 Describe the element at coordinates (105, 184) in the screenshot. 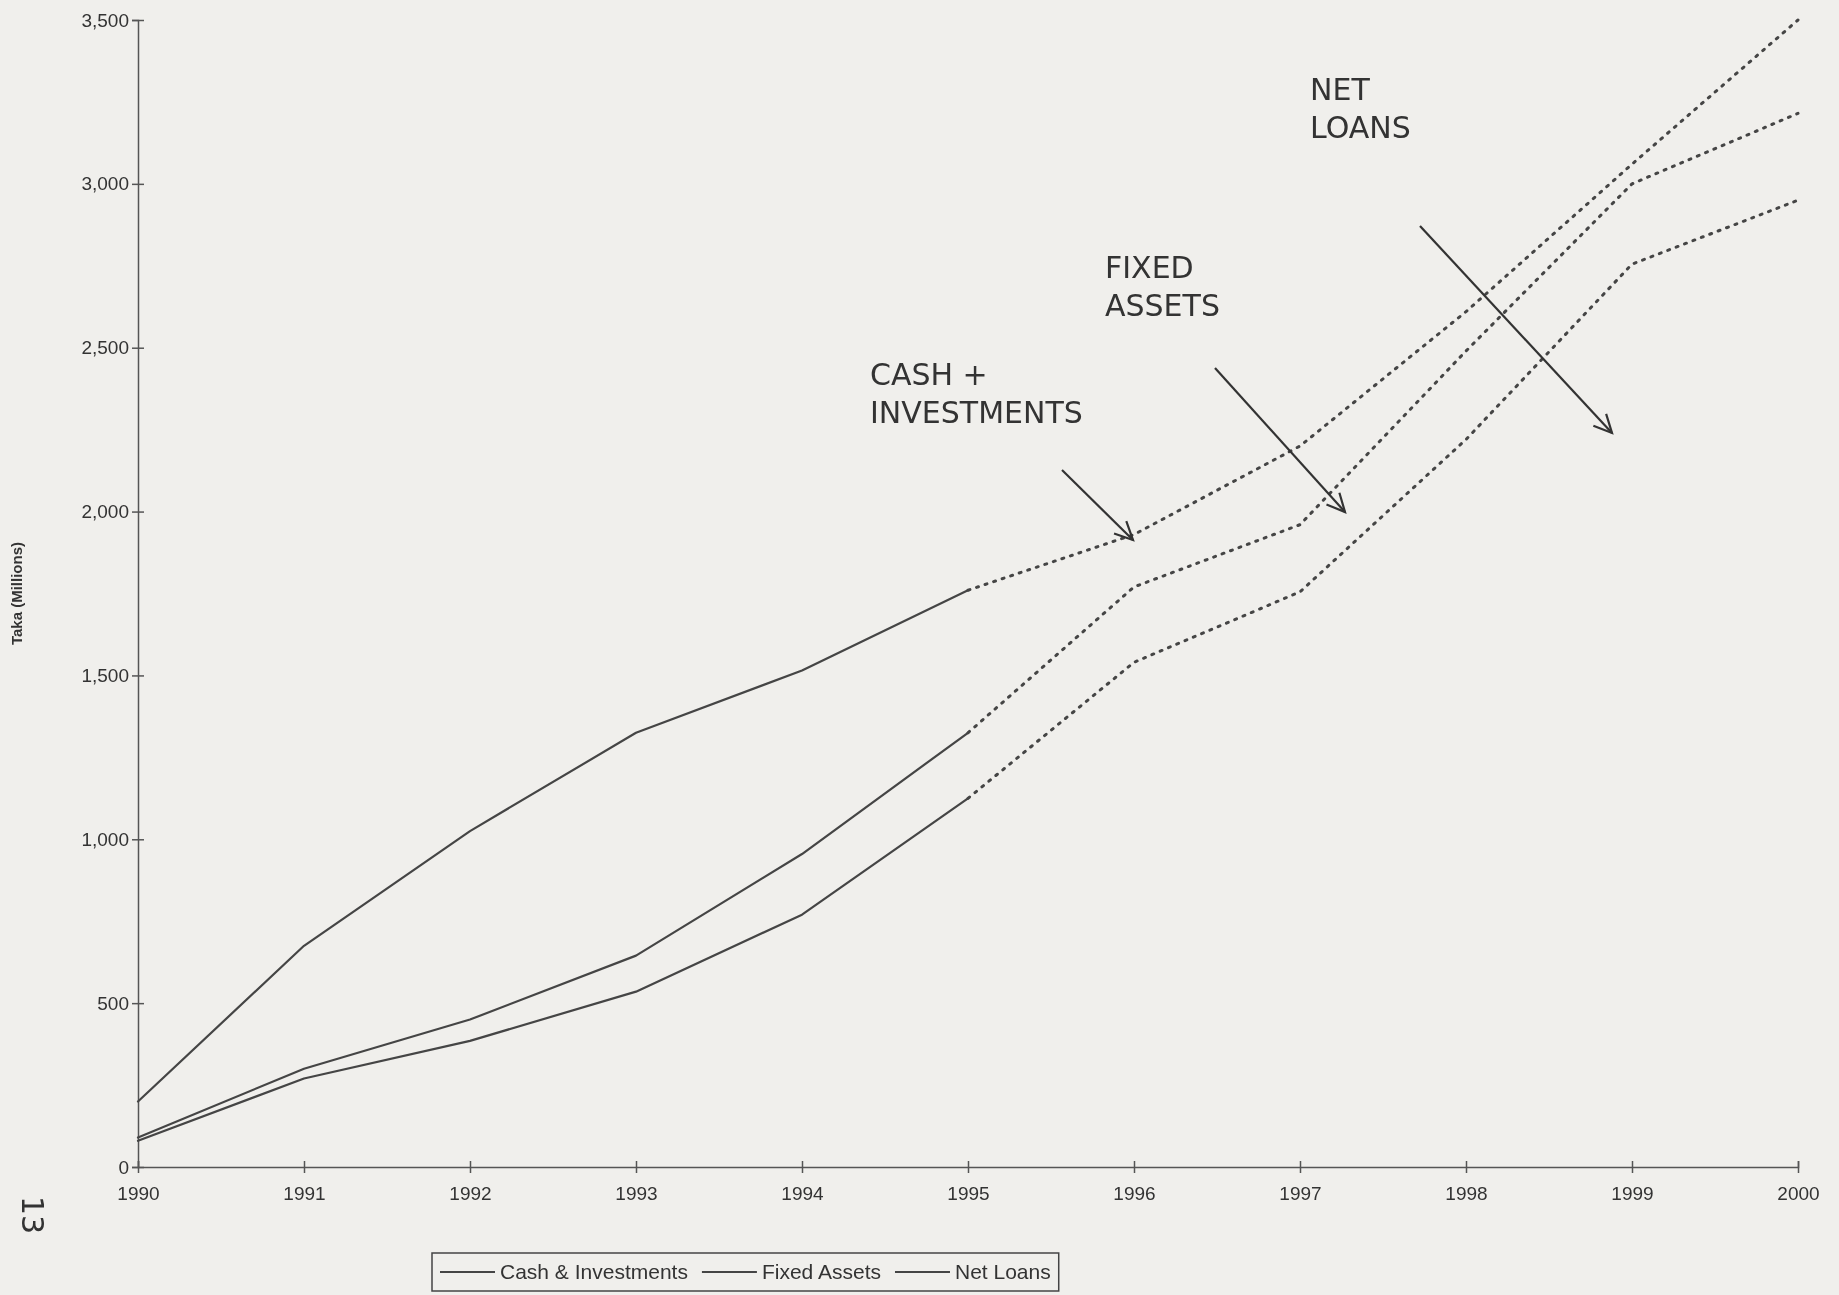

I see `y-tick-label: 3,000` at that location.